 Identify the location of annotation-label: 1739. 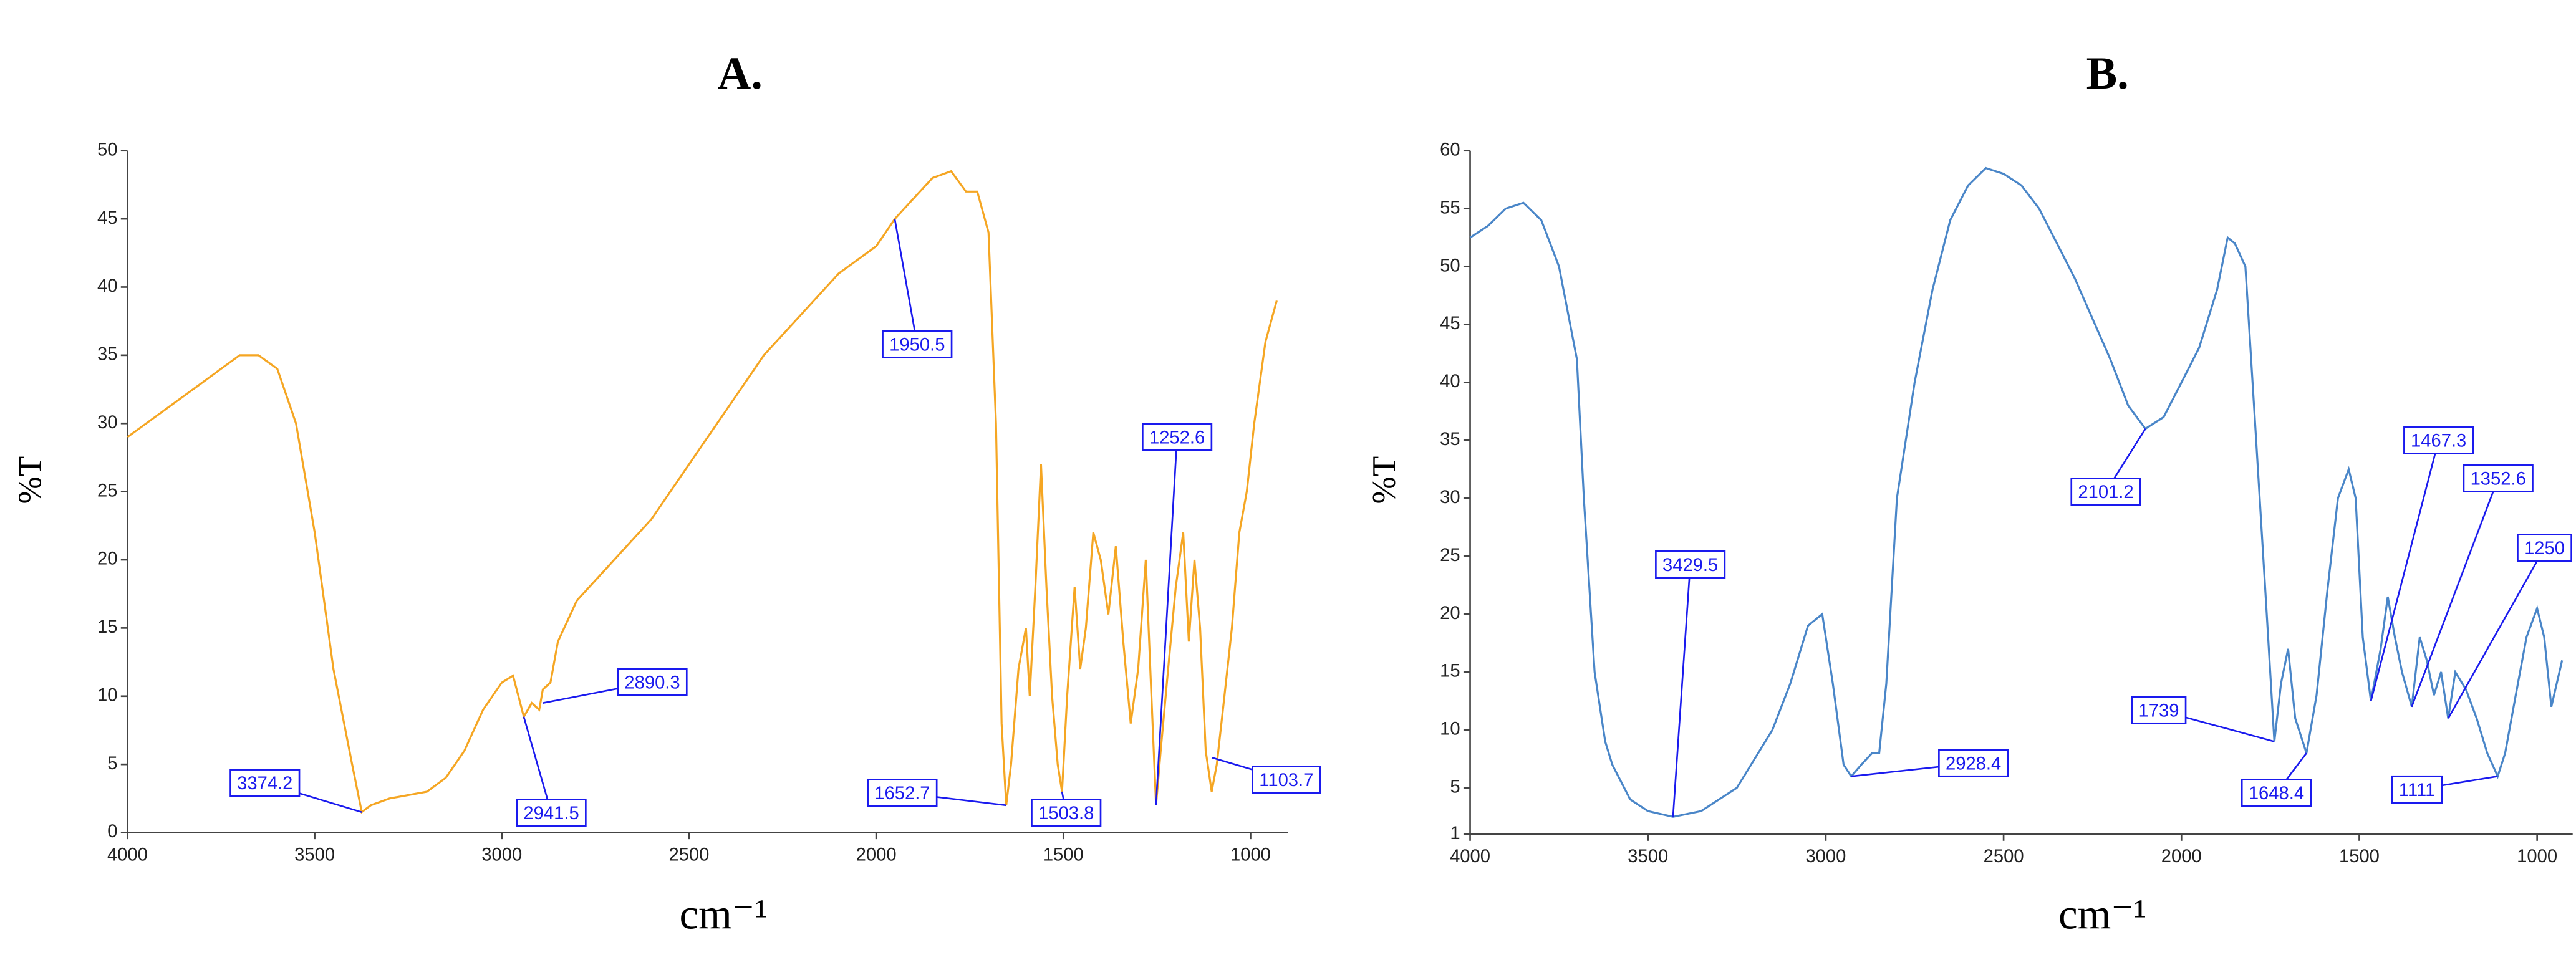
(2159, 711).